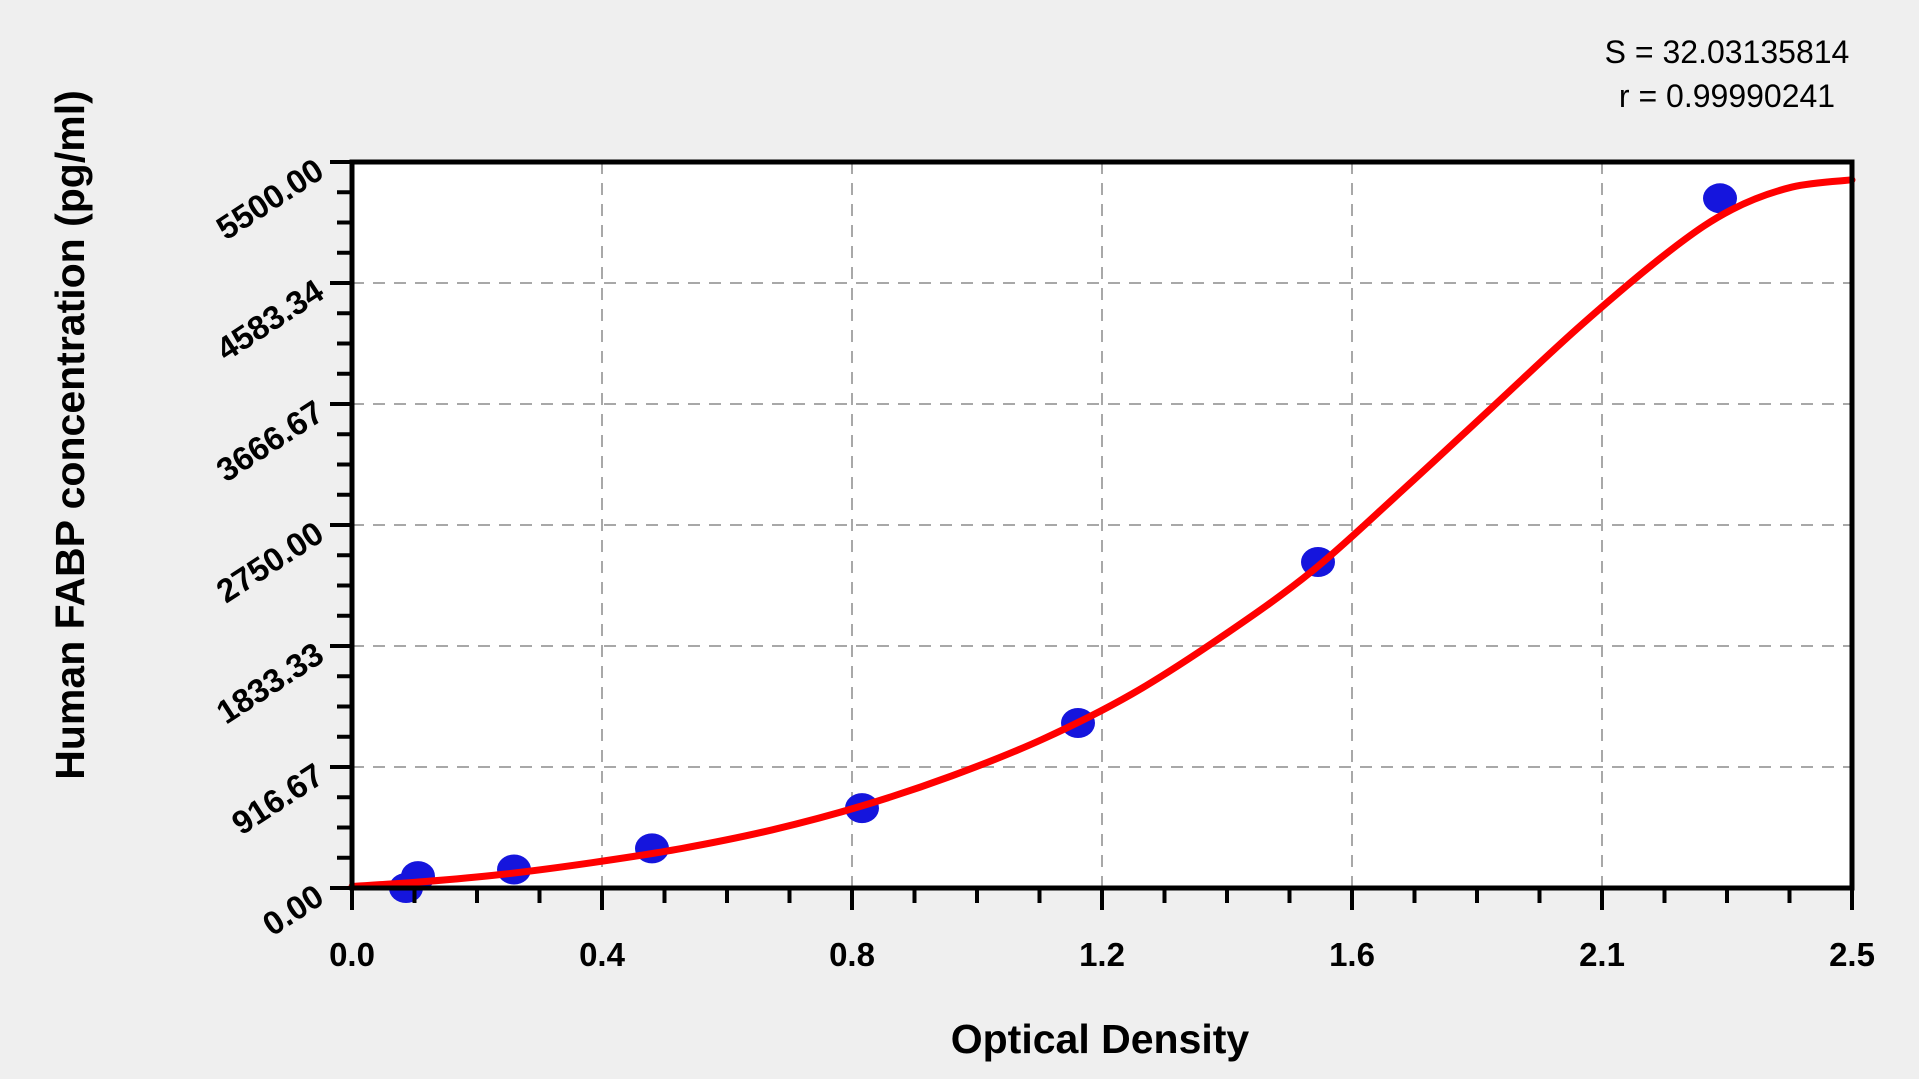 The image size is (1919, 1079). What do you see at coordinates (1727, 96) in the screenshot?
I see `fit-stat-r-value: r = 0.99990241` at bounding box center [1727, 96].